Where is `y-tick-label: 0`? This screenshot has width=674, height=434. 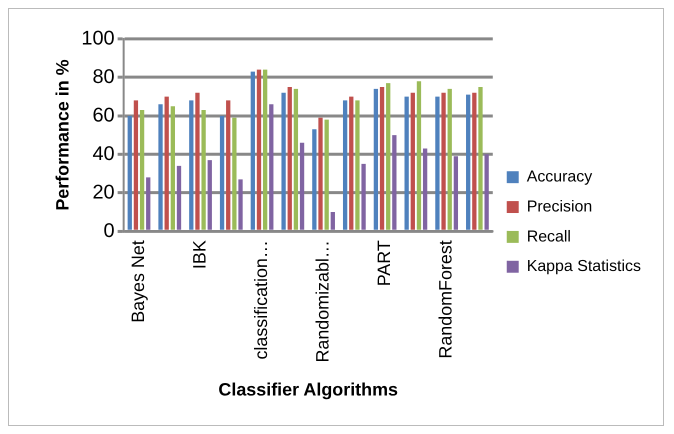
y-tick-label: 0 is located at coordinates (109, 231).